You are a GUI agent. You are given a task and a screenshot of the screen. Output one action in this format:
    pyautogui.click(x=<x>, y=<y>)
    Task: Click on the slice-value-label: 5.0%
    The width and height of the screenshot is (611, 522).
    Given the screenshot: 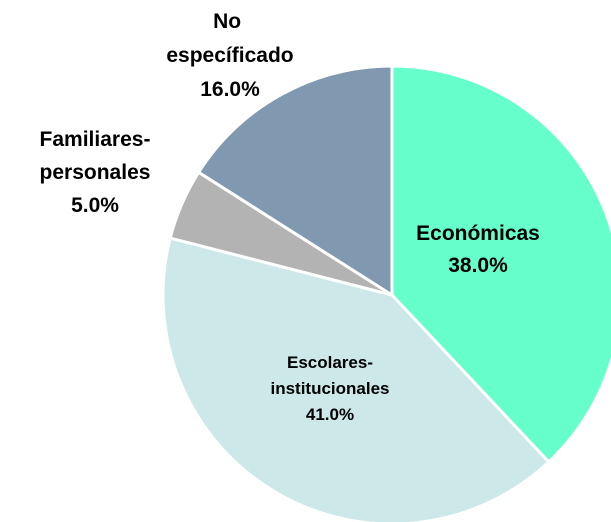 What is the action you would take?
    pyautogui.click(x=95, y=205)
    